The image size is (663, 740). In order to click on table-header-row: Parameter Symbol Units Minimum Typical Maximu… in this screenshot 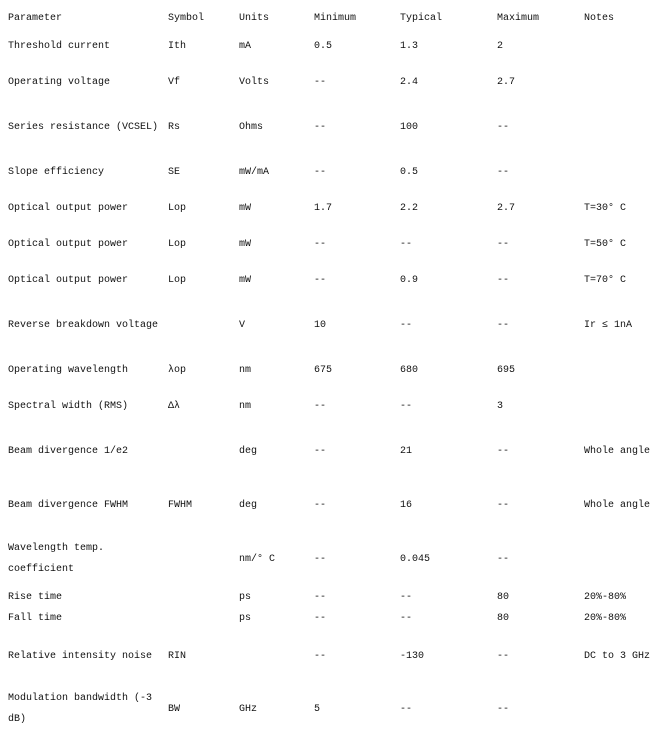, I will do `click(331, 18)`.